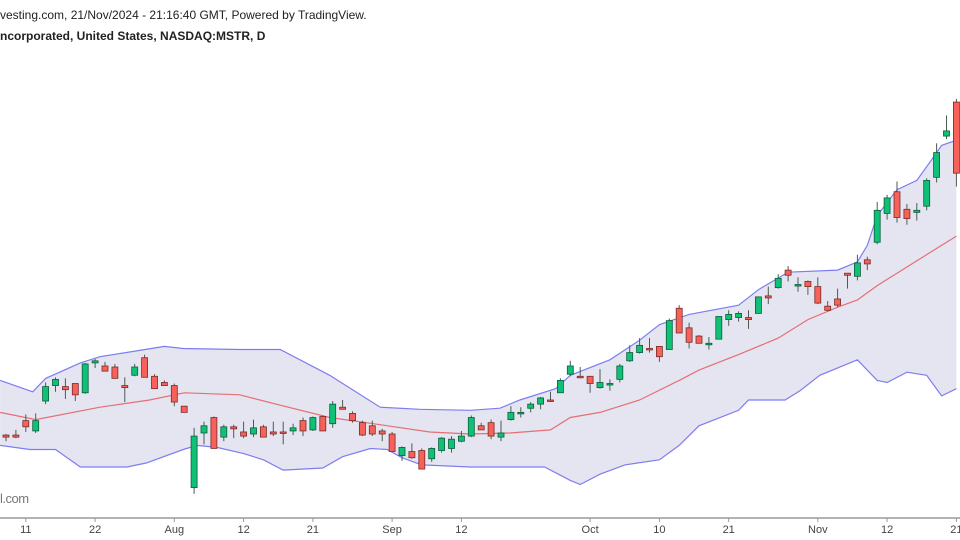 The image size is (960, 540). What do you see at coordinates (14, 498) in the screenshot?
I see `watermark: l.com` at bounding box center [14, 498].